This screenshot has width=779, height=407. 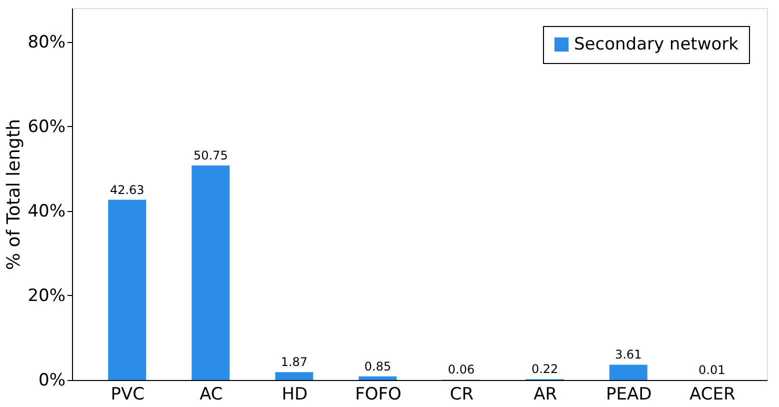 What do you see at coordinates (47, 296) in the screenshot?
I see `y-tick-label: 20%` at bounding box center [47, 296].